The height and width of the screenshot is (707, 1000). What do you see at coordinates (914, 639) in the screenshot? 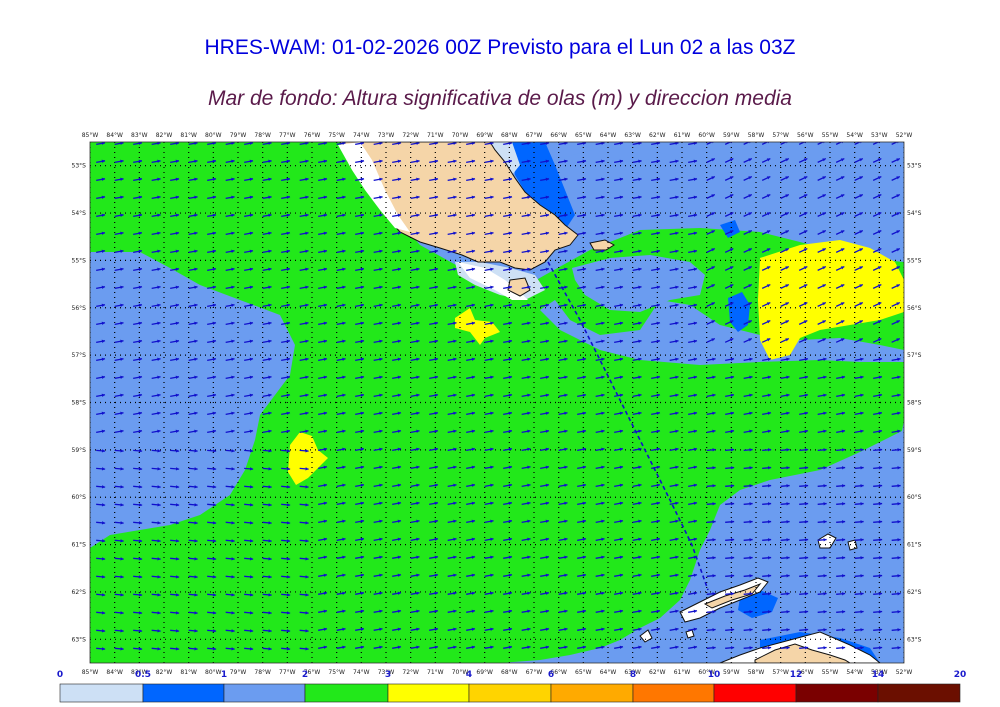
I see `lat-tick-right: 63°S` at bounding box center [914, 639].